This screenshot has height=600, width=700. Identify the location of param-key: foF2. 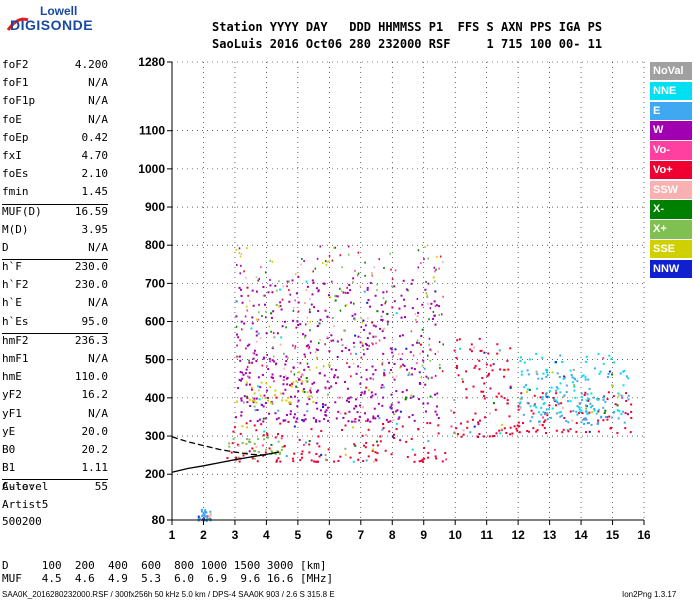
(15, 64).